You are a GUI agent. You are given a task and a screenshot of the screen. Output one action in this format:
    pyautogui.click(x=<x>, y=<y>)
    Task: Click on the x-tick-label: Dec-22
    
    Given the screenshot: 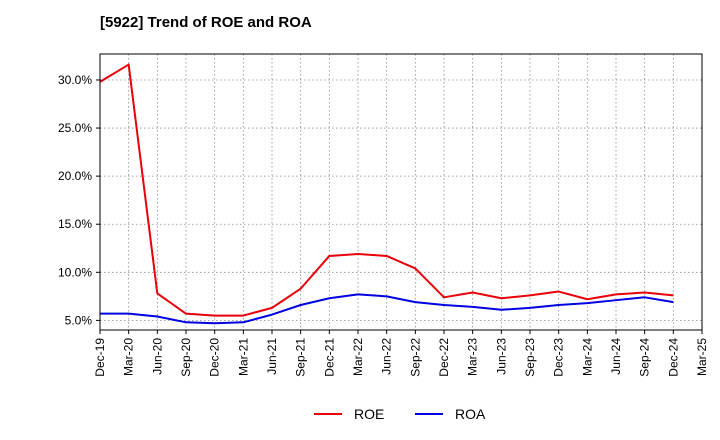 What is the action you would take?
    pyautogui.click(x=444, y=357)
    